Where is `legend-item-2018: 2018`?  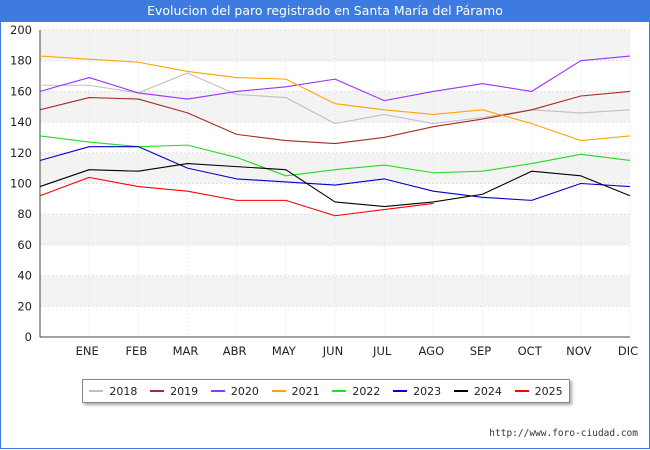 legend-item-2018: 2018 is located at coordinates (113, 391).